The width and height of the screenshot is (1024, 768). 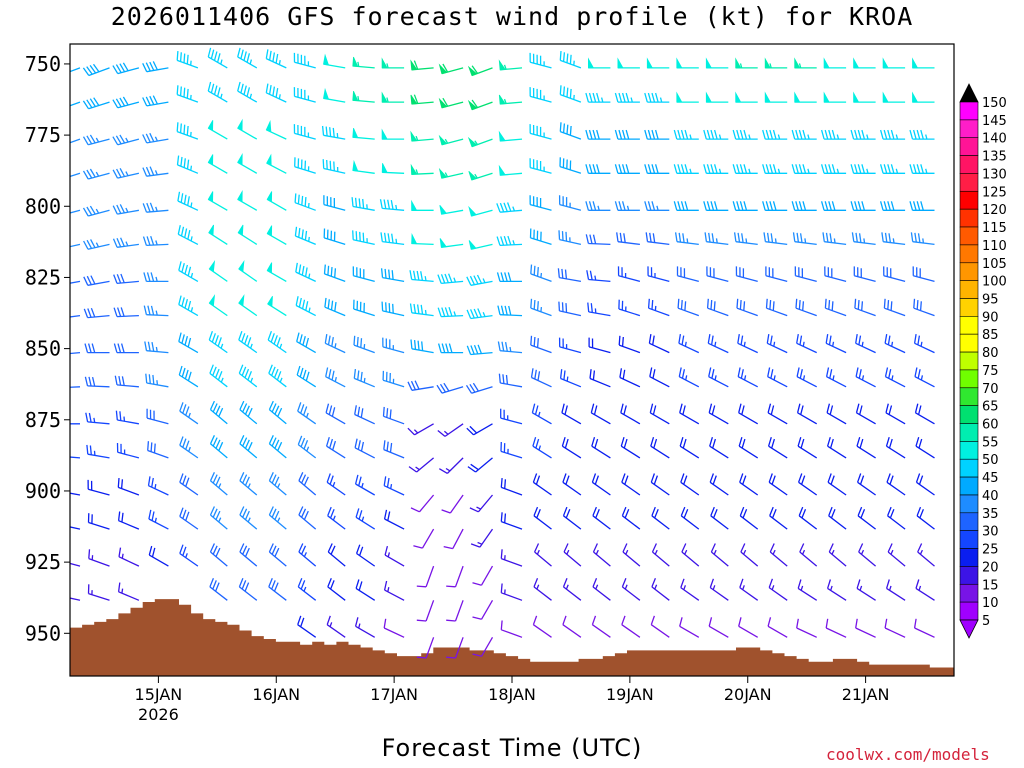 What do you see at coordinates (990, 371) in the screenshot?
I see `colorbar-label: 75` at bounding box center [990, 371].